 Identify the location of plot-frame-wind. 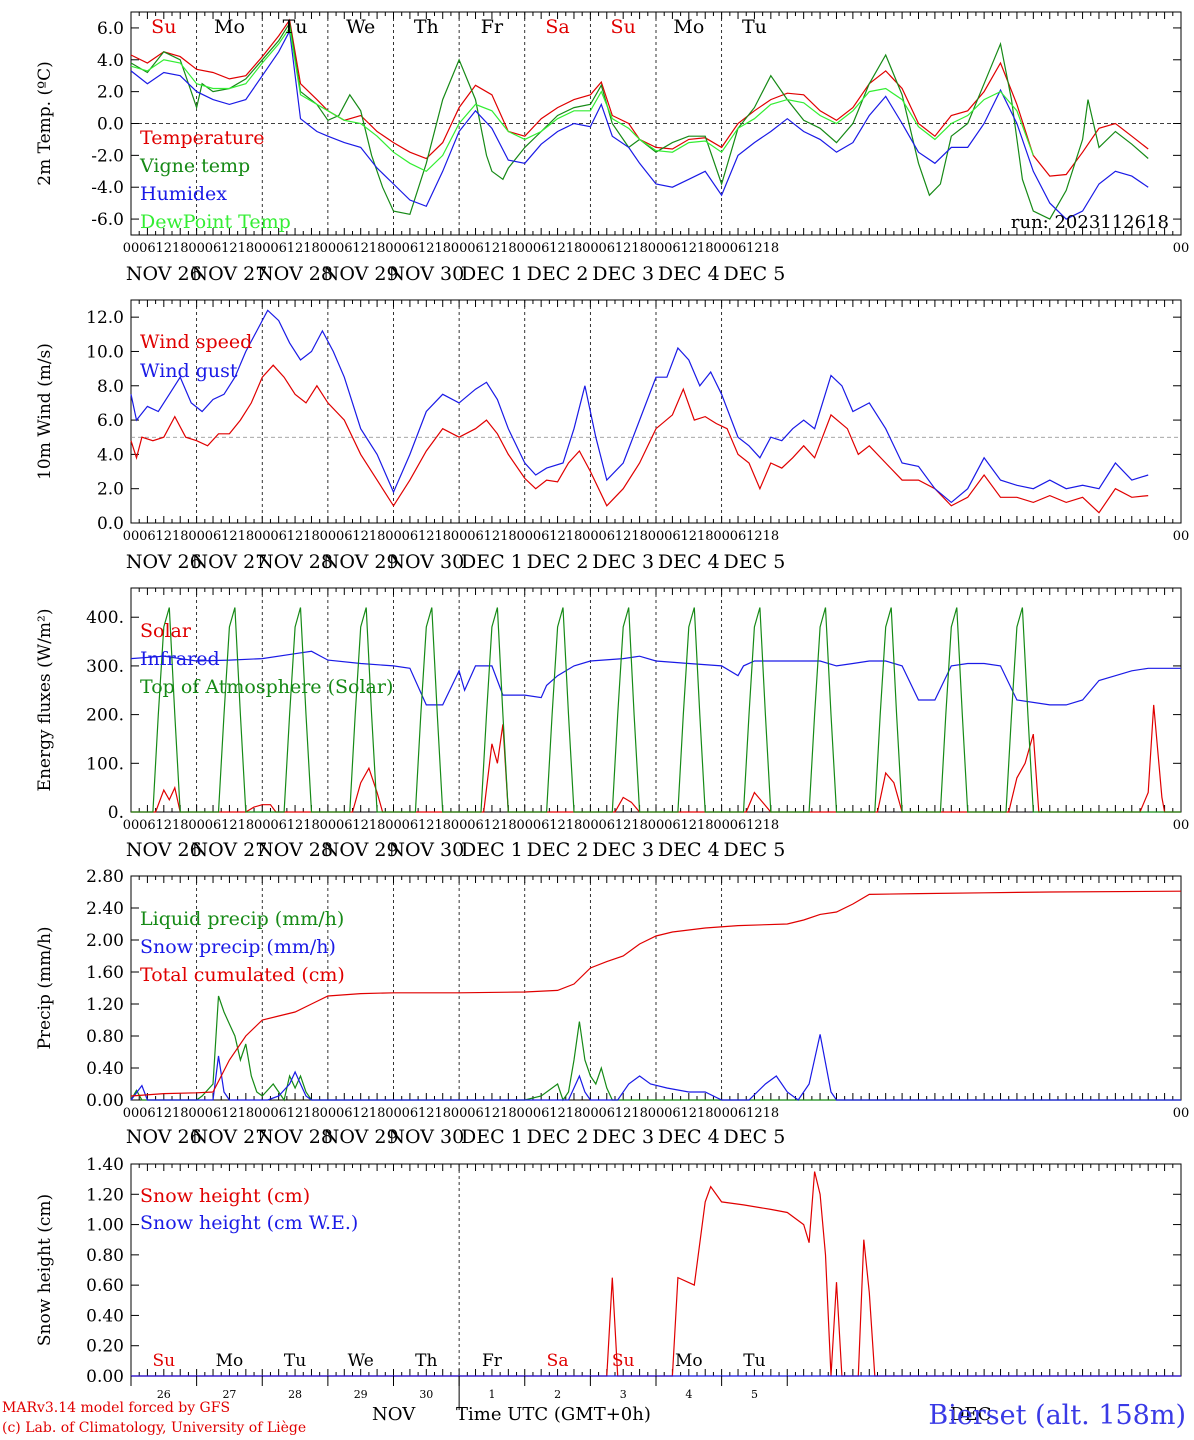
(656, 411).